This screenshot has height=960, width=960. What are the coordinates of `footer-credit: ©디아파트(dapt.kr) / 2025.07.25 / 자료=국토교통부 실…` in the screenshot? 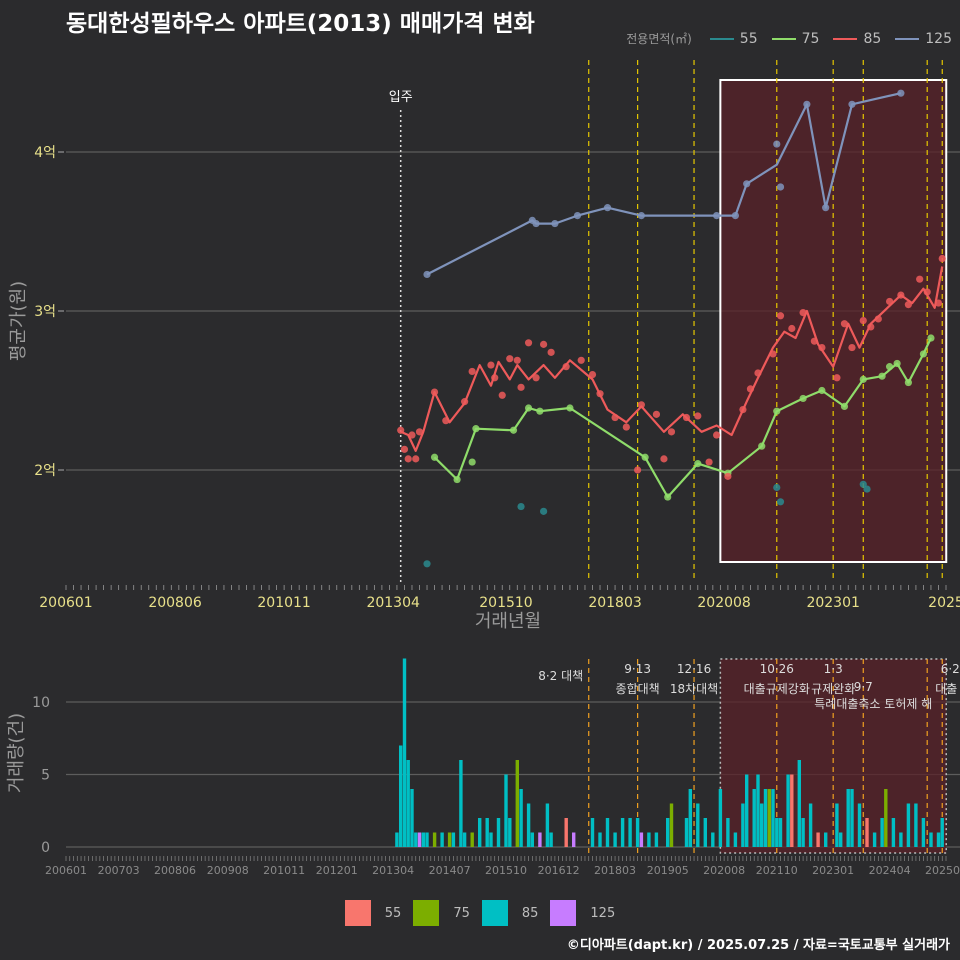 It's located at (758, 945).